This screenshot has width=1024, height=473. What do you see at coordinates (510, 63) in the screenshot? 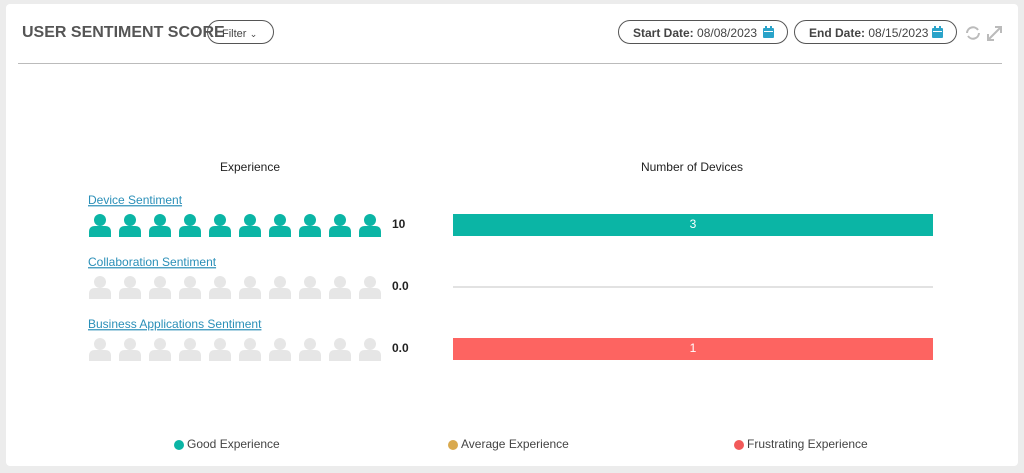
I see `divider` at bounding box center [510, 63].